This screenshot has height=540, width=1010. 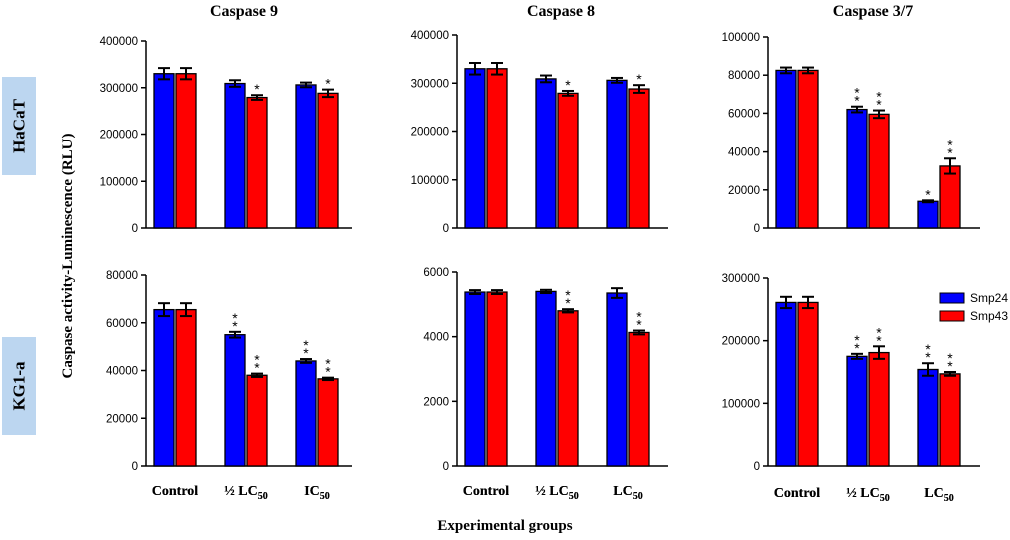 I want to click on row-label-kg1a-bg, so click(x=19, y=386).